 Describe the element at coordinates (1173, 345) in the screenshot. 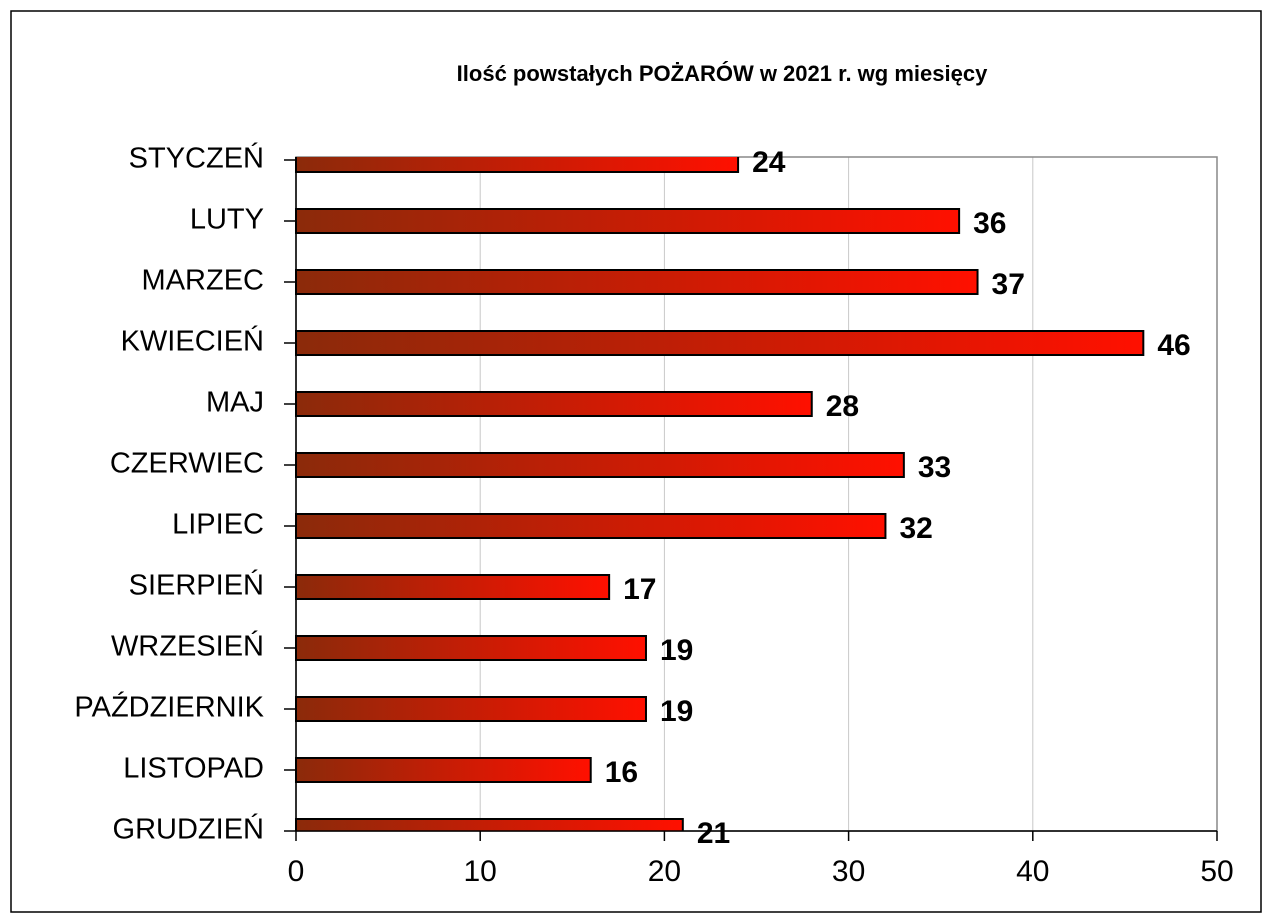

I see `data-label: 46` at that location.